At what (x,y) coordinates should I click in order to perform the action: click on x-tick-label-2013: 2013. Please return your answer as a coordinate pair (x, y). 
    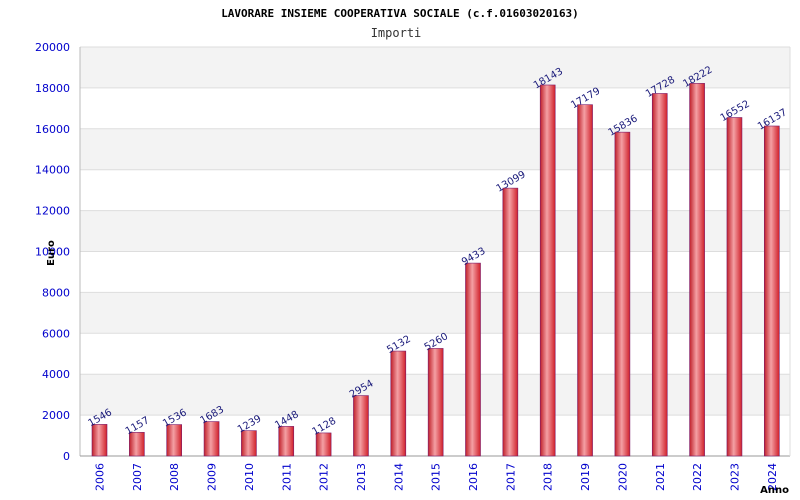
    Looking at the image, I should click on (361, 477).